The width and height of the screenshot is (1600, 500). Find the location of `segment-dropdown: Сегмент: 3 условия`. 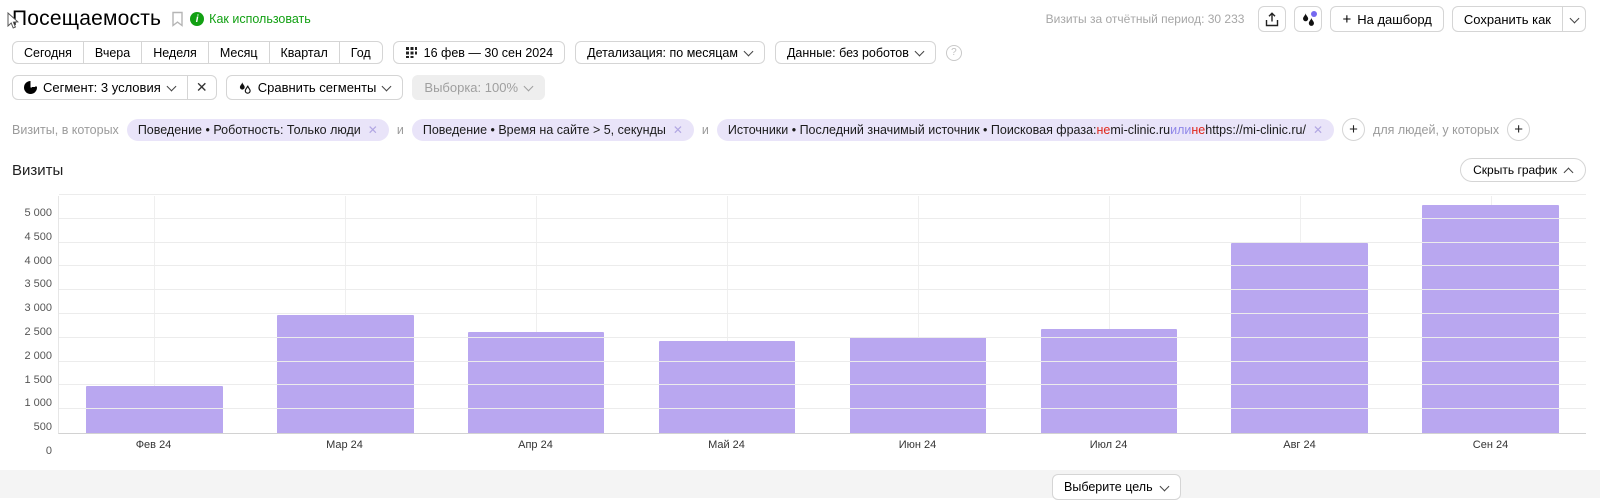

segment-dropdown: Сегмент: 3 условия is located at coordinates (100, 87).